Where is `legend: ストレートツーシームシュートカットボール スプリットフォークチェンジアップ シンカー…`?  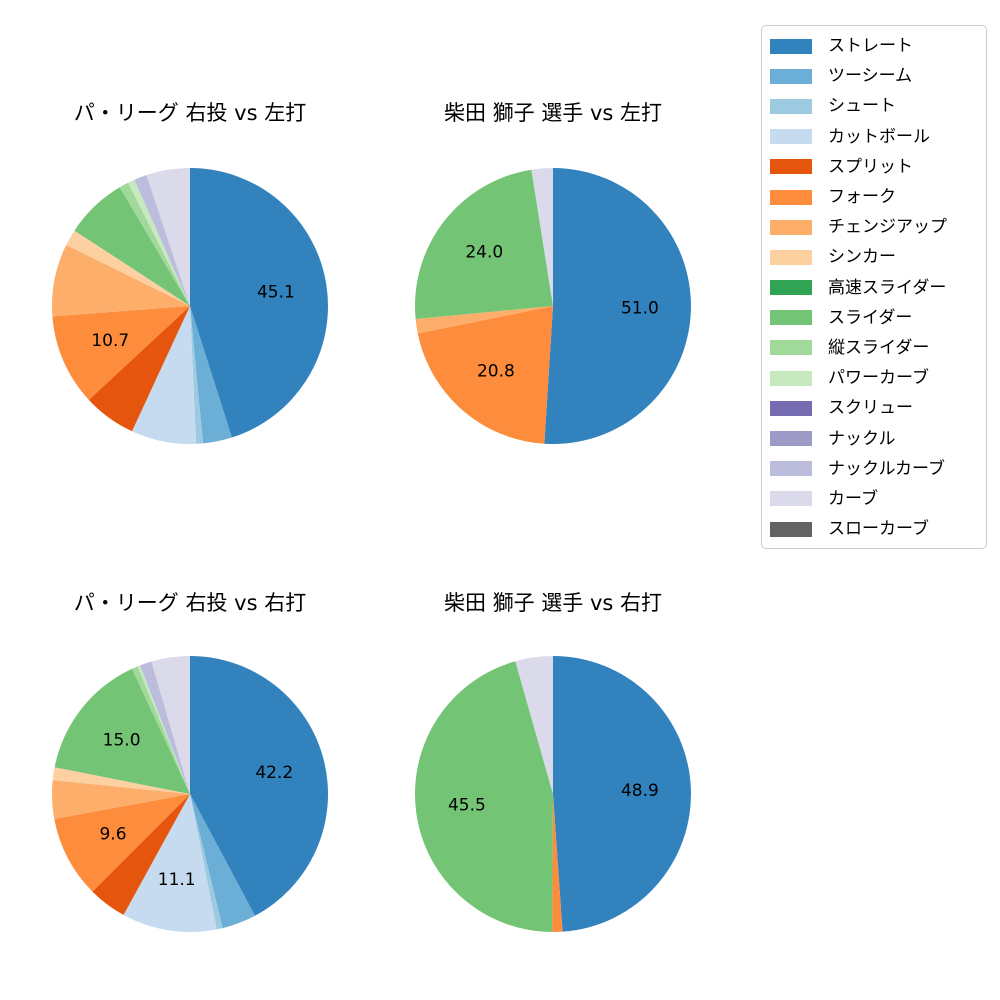 legend: ストレートツーシームシュートカットボール スプリットフォークチェンジアップ シンカー… is located at coordinates (874, 287).